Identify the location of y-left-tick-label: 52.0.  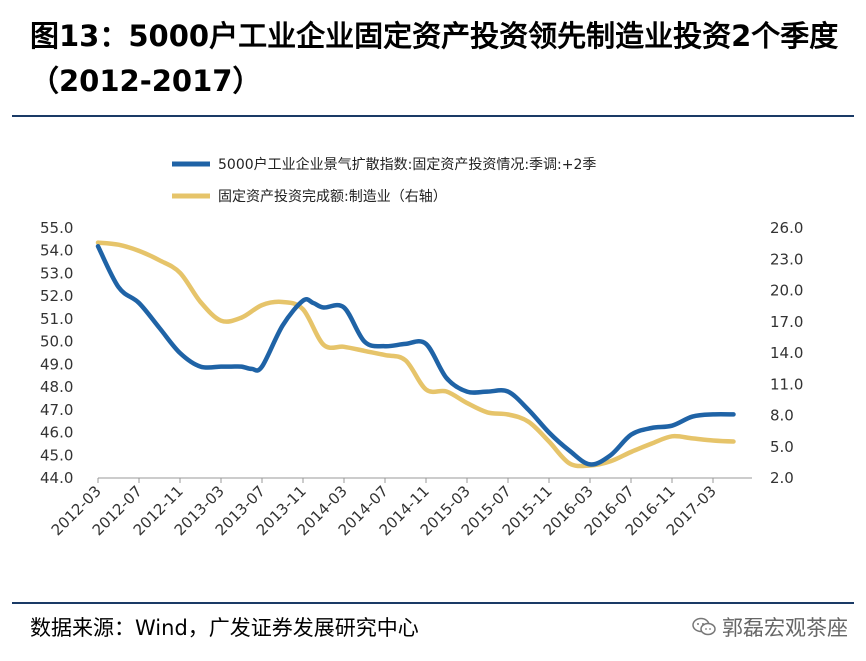
(56, 296).